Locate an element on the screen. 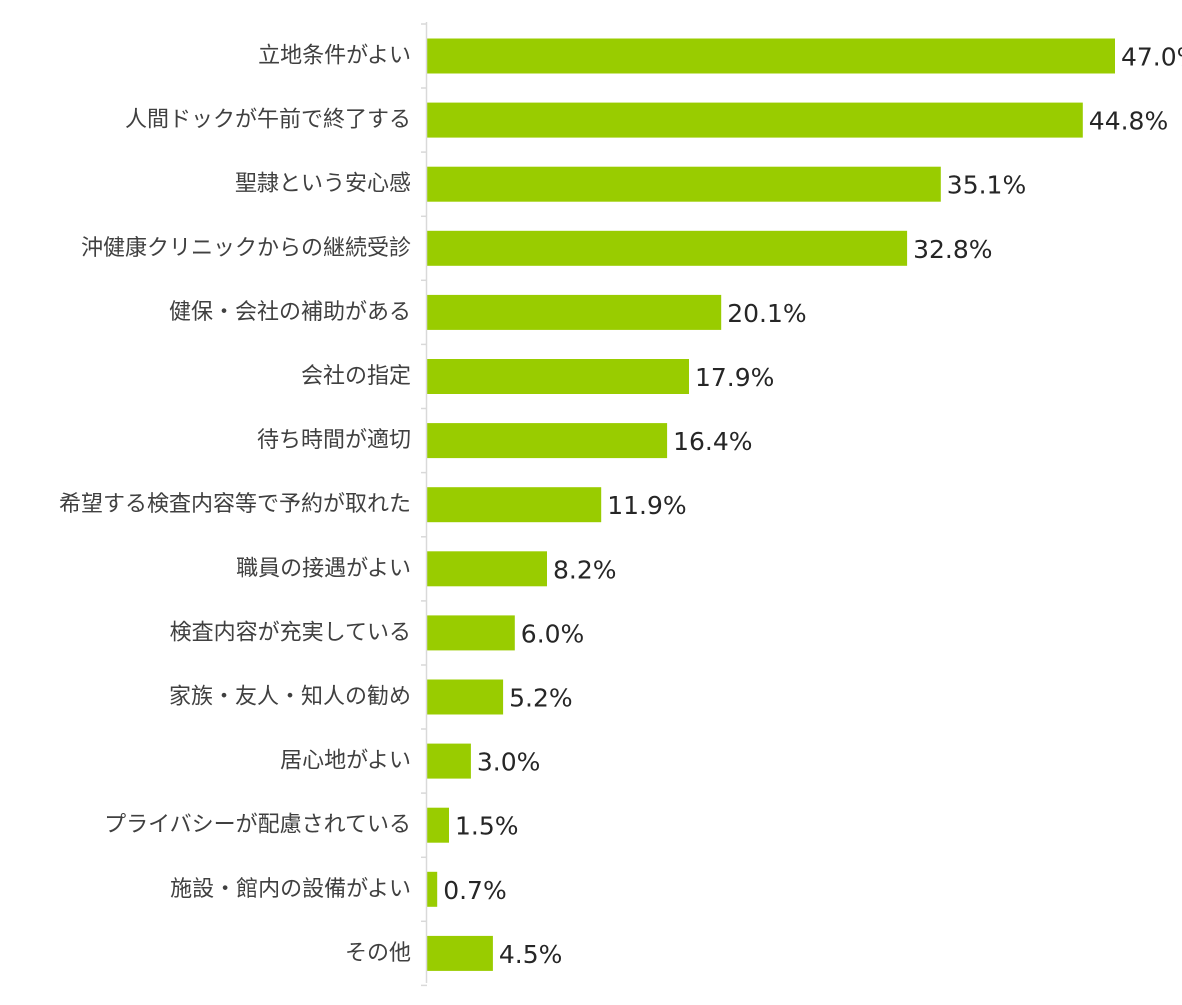 This screenshot has width=1182, height=1005. value-label: 3.0% is located at coordinates (509, 762).